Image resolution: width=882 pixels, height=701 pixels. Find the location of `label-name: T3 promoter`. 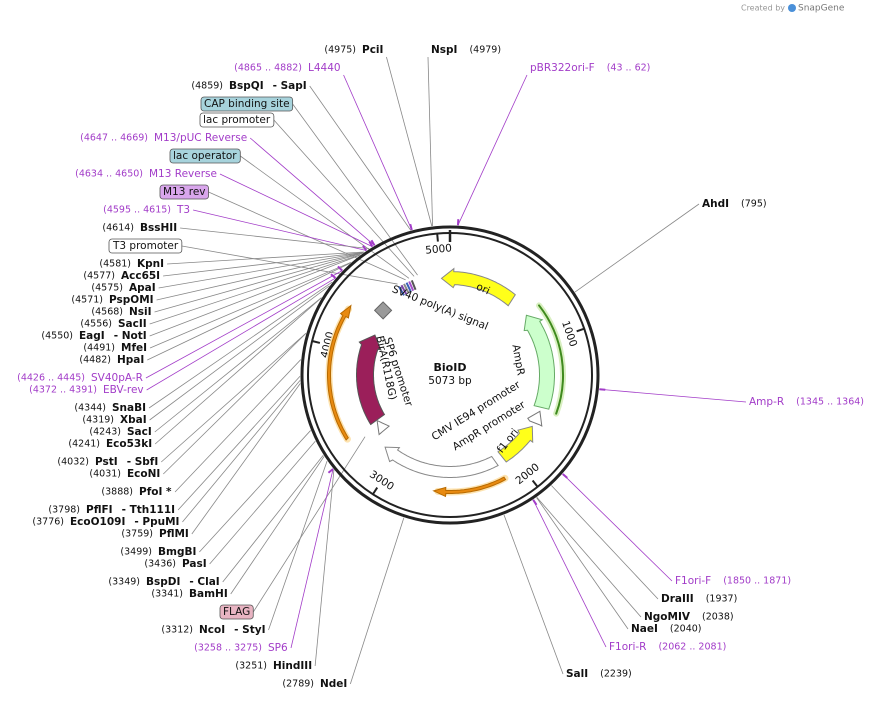

label-name: T3 promoter is located at coordinates (145, 246).